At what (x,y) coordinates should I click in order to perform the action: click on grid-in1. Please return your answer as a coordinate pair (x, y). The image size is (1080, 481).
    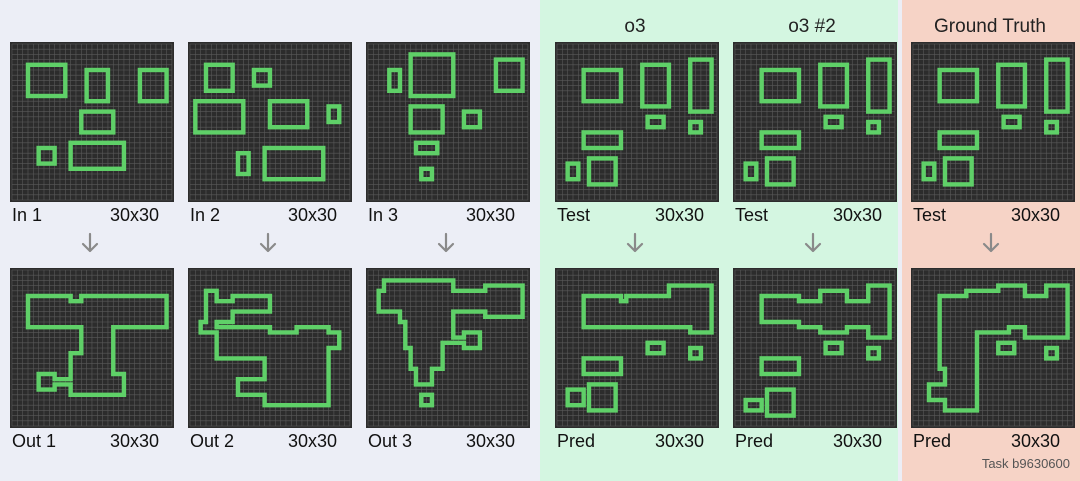
    Looking at the image, I should click on (92, 122).